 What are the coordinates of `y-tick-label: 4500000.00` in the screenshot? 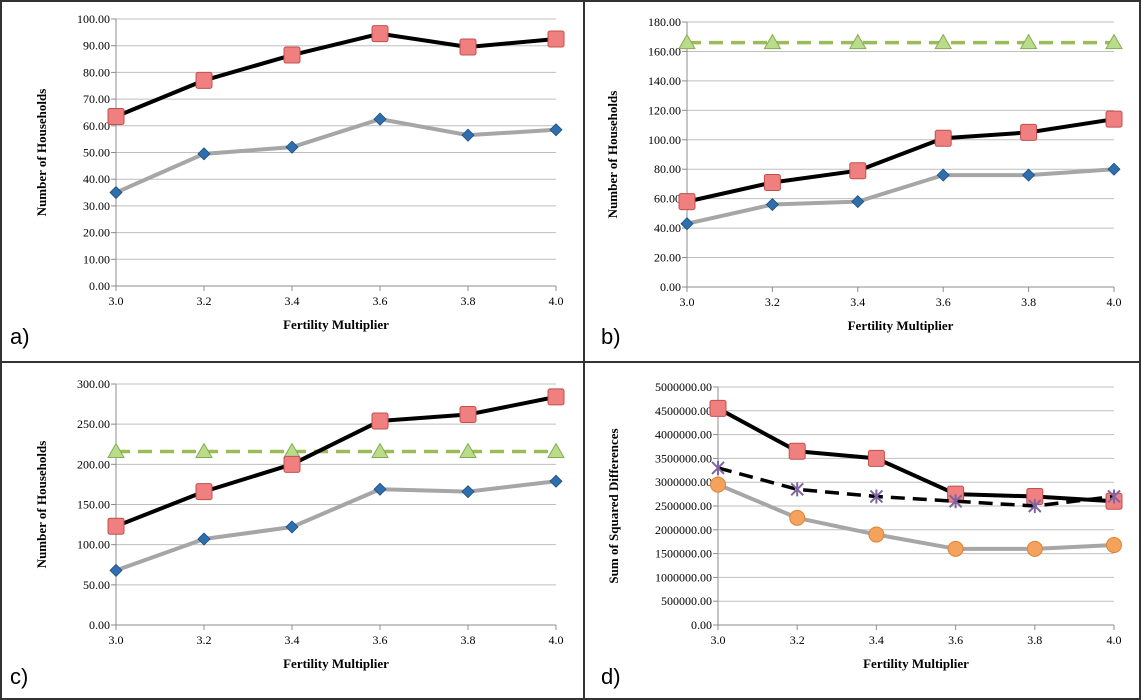 It's located at (683, 411).